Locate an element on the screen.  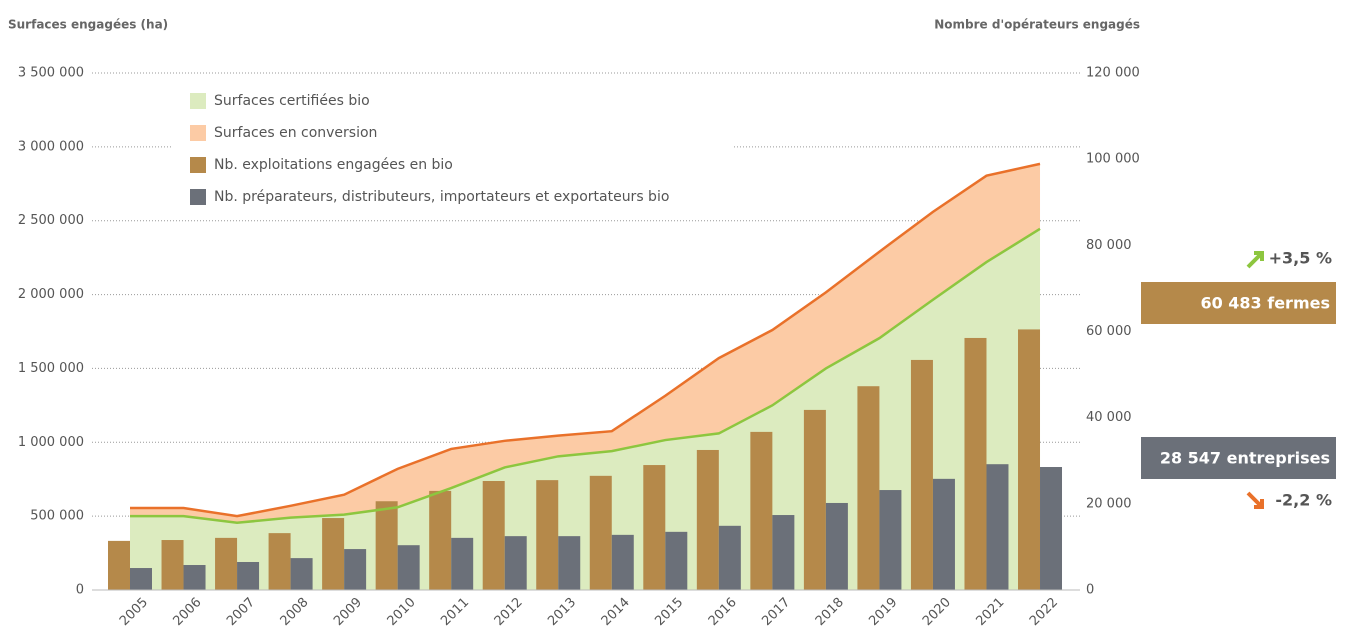
x-tick-label: 2007 is located at coordinates (241, 612).